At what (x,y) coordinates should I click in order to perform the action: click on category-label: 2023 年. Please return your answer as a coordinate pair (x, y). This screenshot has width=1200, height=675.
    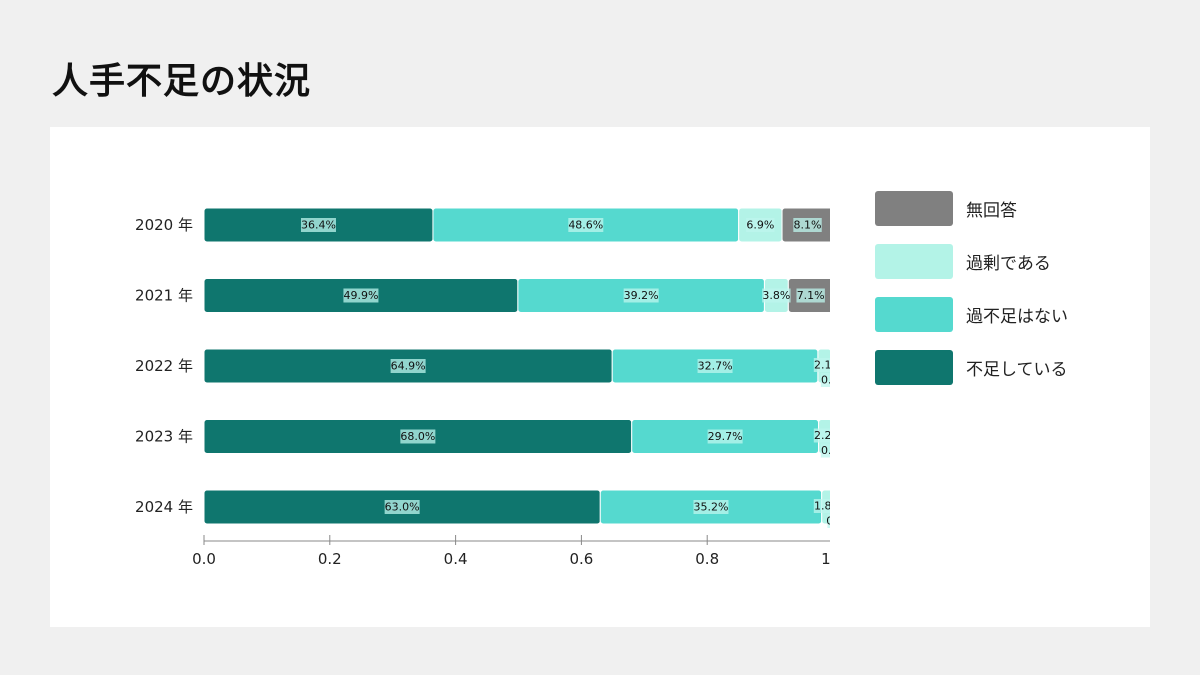
    Looking at the image, I should click on (164, 437).